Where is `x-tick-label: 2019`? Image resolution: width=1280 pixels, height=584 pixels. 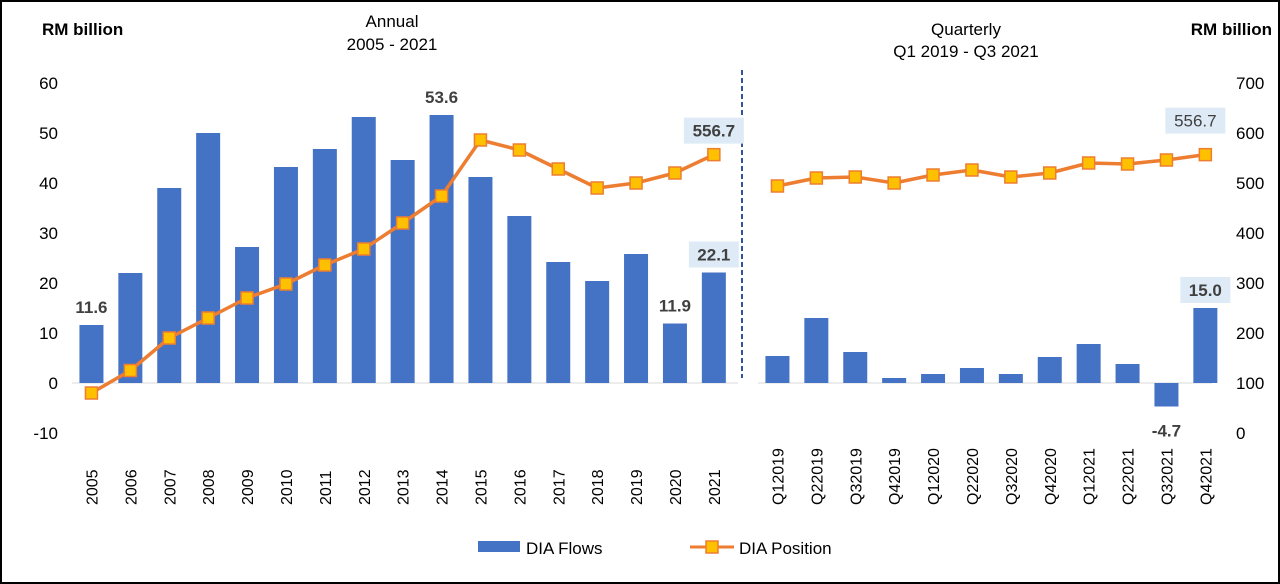 x-tick-label: 2019 is located at coordinates (637, 487).